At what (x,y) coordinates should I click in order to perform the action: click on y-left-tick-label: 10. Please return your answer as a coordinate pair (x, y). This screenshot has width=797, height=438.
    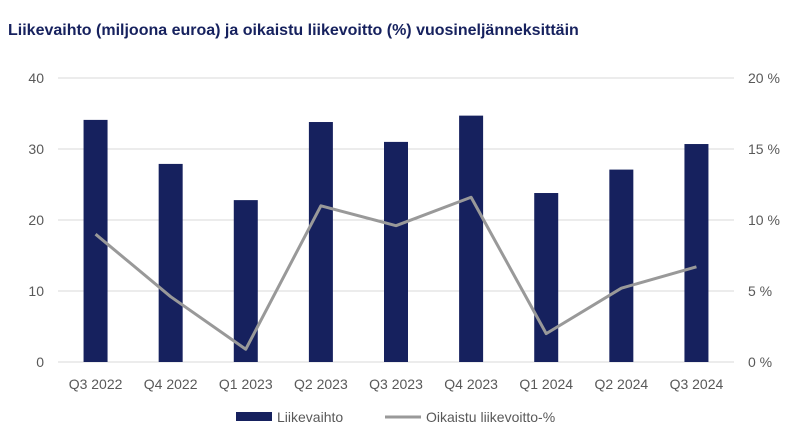
    Looking at the image, I should click on (36, 291).